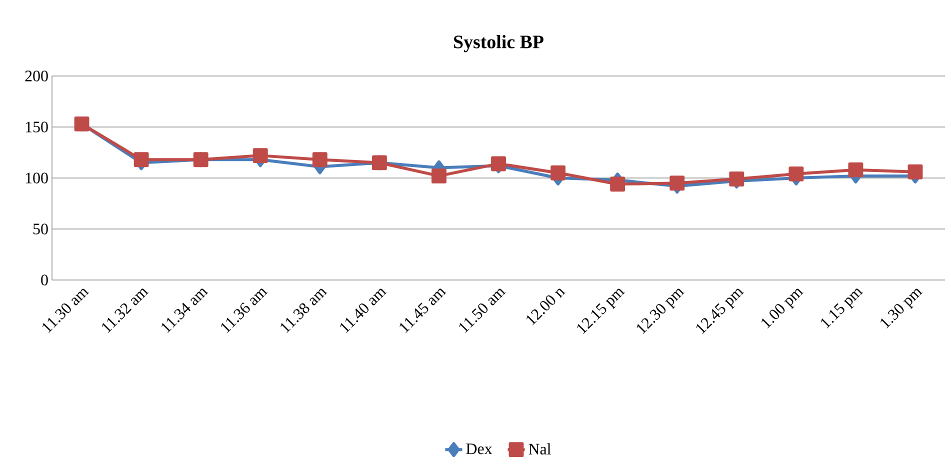 This screenshot has width=951, height=467. What do you see at coordinates (37, 127) in the screenshot?
I see `y-tick-label: 150` at bounding box center [37, 127].